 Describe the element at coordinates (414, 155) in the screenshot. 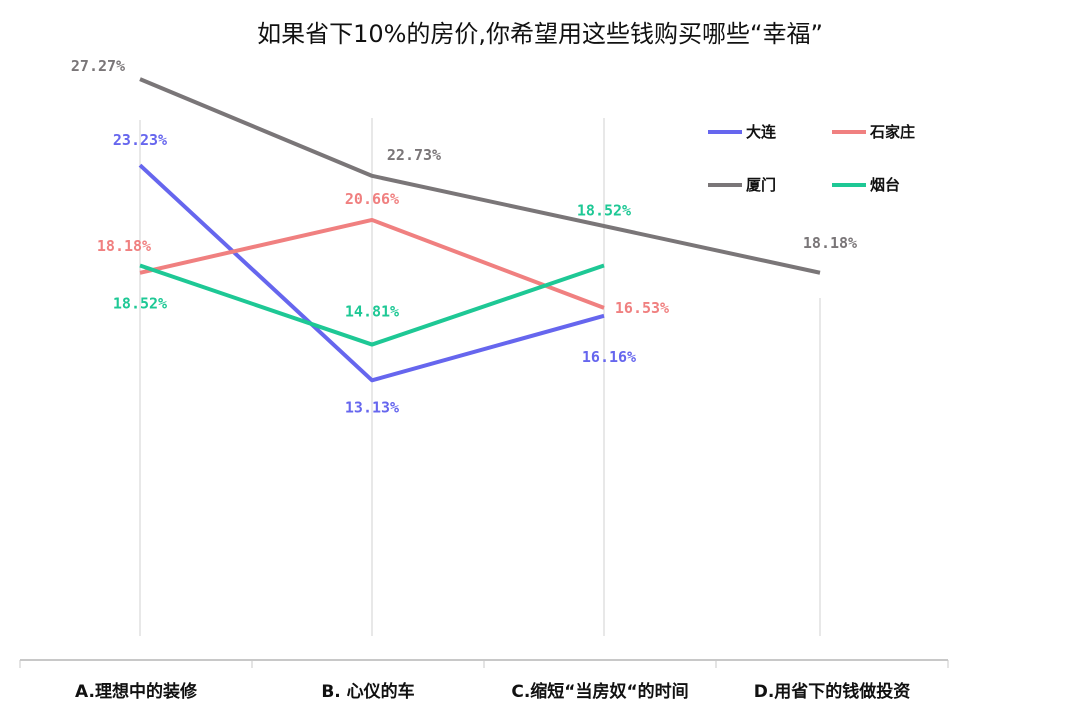

I see `data-label: 22.73%` at that location.